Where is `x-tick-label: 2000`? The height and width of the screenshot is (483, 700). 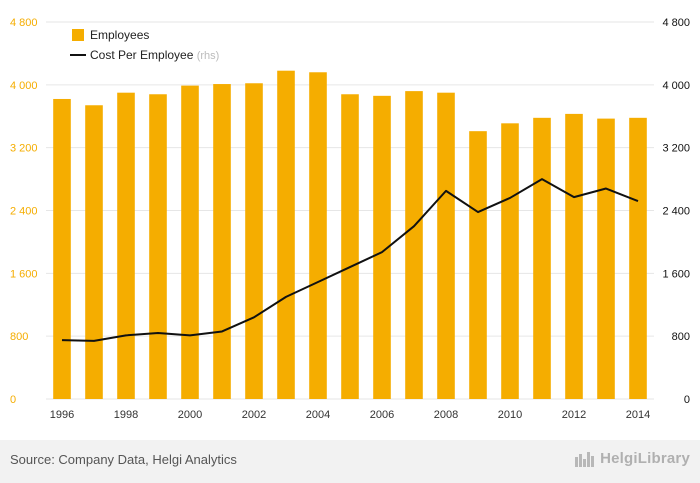
x-tick-label: 2000 is located at coordinates (190, 415).